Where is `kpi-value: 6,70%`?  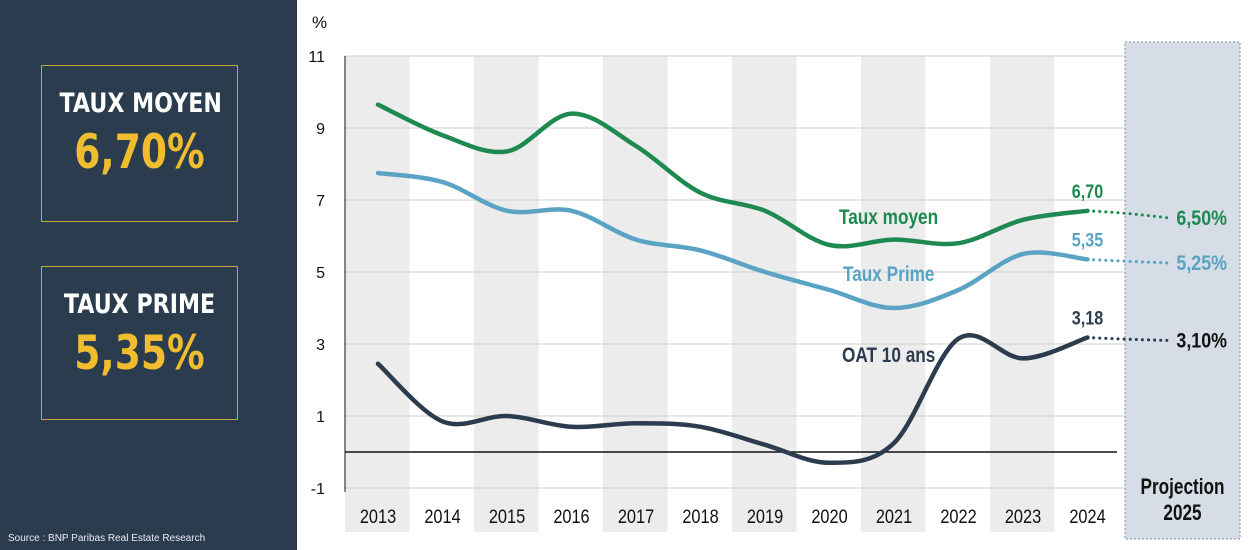 kpi-value: 6,70% is located at coordinates (139, 152).